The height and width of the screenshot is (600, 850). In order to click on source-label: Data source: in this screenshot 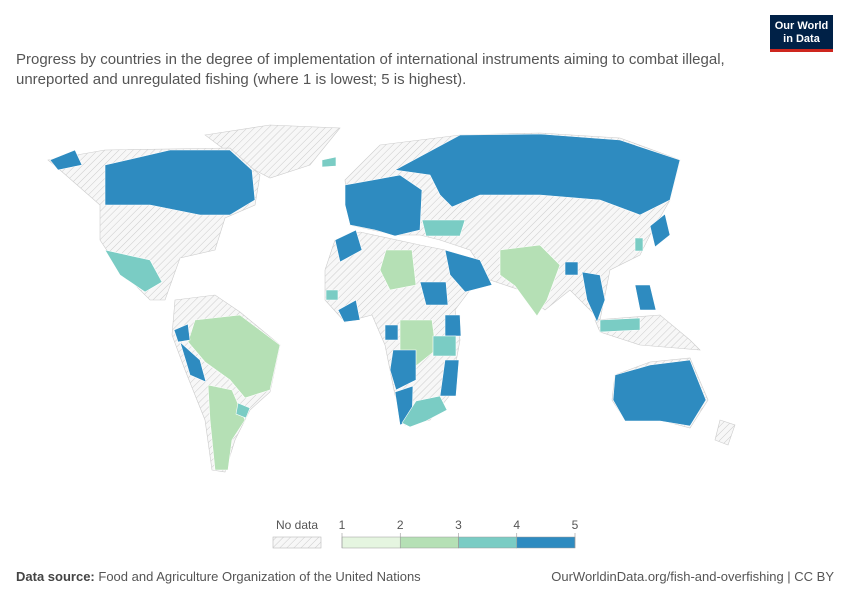, I will do `click(55, 576)`.